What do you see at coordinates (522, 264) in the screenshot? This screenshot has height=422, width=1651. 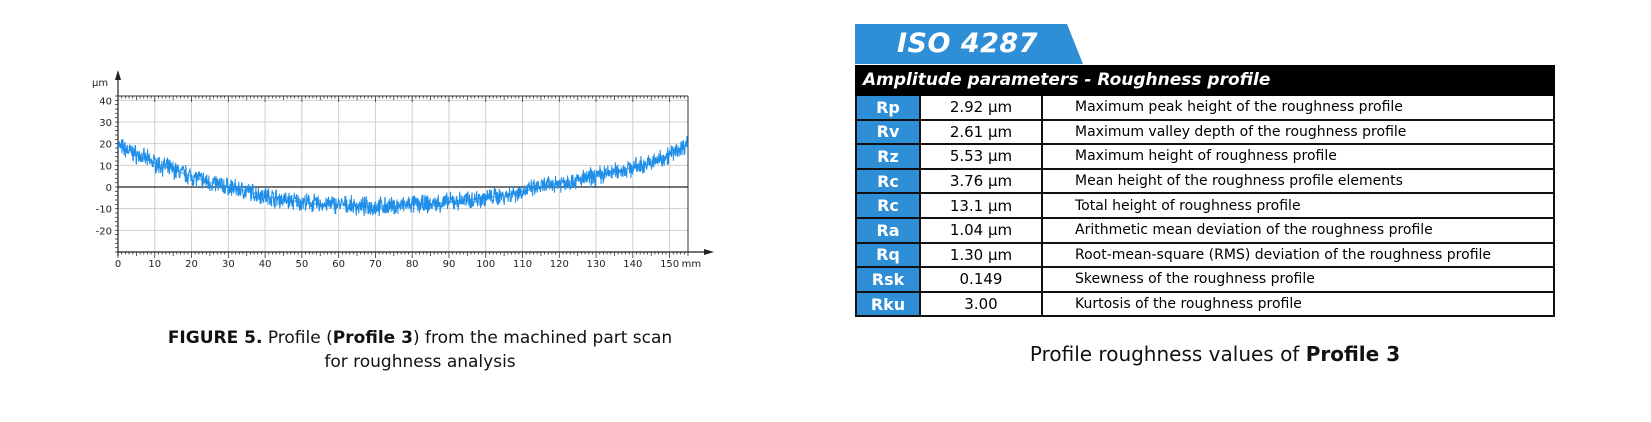 I see `x-tick-label: 110` at bounding box center [522, 264].